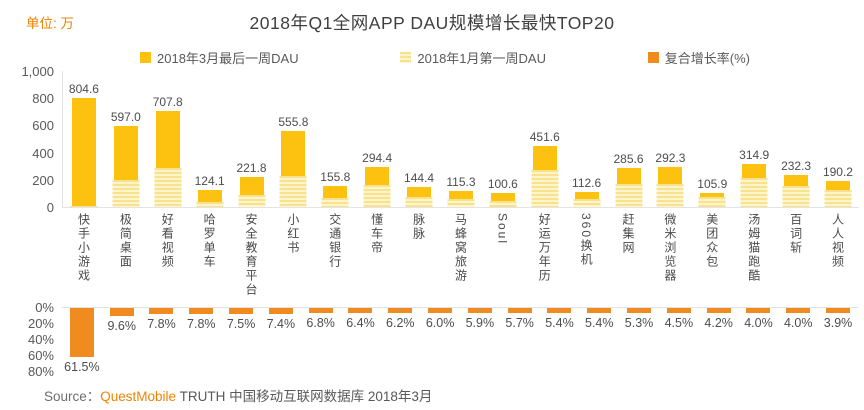 The width and height of the screenshot is (864, 410). What do you see at coordinates (628, 259) in the screenshot?
I see `dau-x-label-slot: 赶集网` at bounding box center [628, 259].